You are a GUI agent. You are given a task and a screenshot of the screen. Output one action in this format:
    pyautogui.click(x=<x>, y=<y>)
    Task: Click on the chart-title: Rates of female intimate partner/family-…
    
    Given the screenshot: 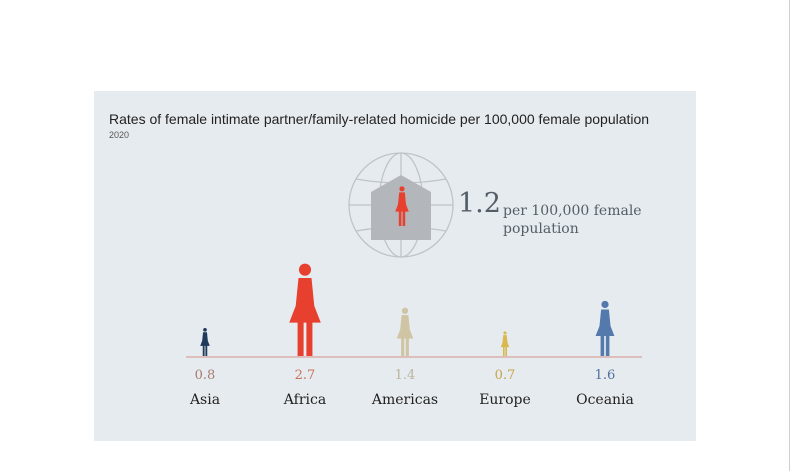 What is the action you would take?
    pyautogui.click(x=379, y=119)
    